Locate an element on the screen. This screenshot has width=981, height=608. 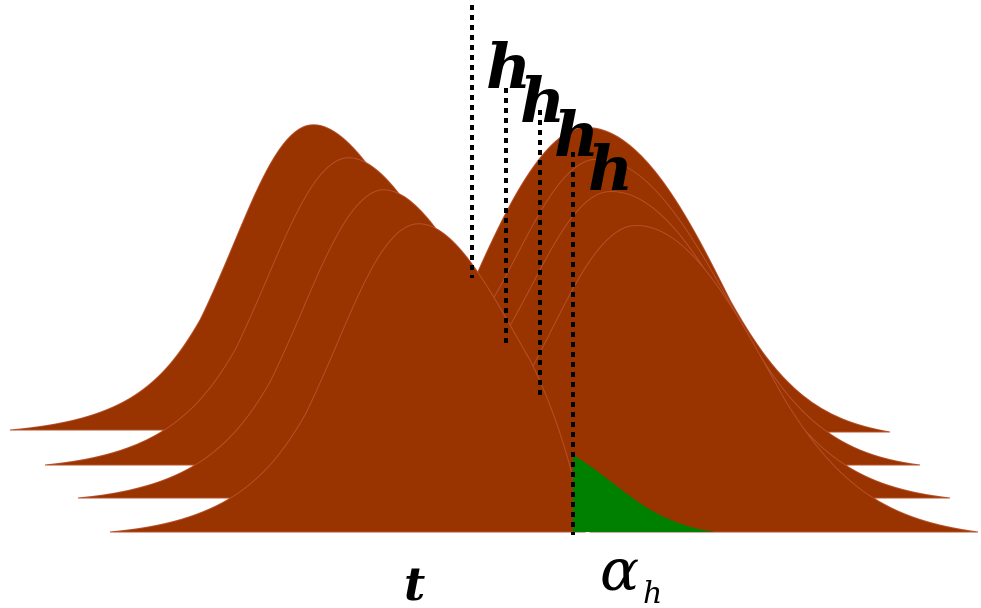
h-label-3: h is located at coordinates (576, 134).